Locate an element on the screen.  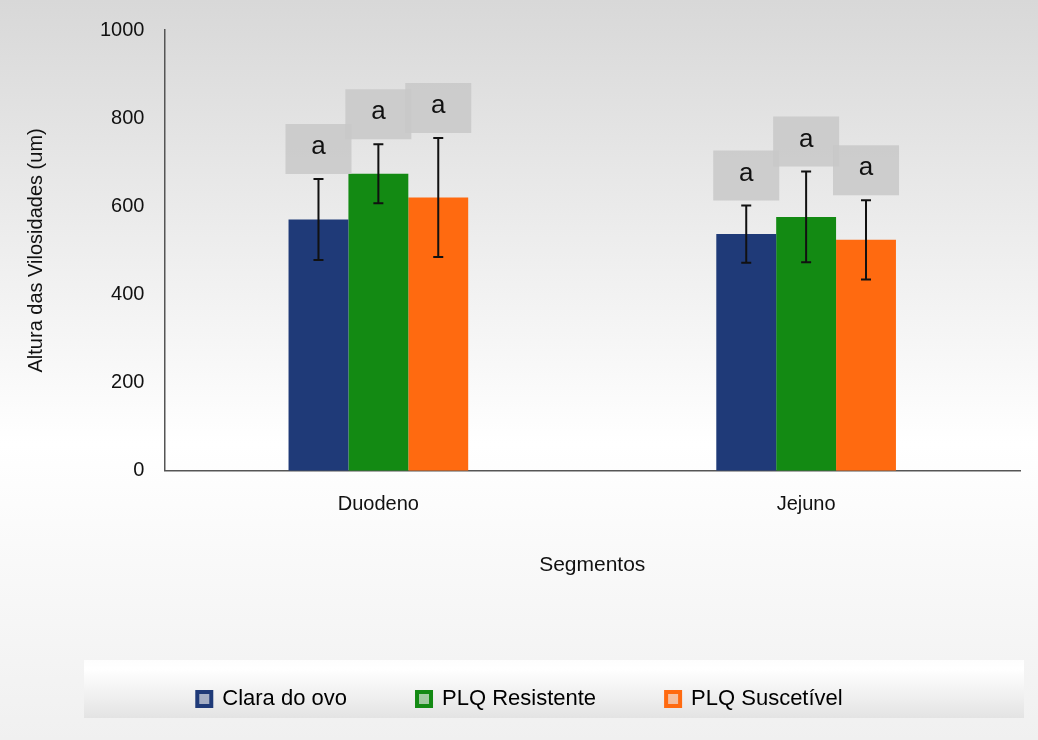
x-tick-label: Duodeno is located at coordinates (378, 503).